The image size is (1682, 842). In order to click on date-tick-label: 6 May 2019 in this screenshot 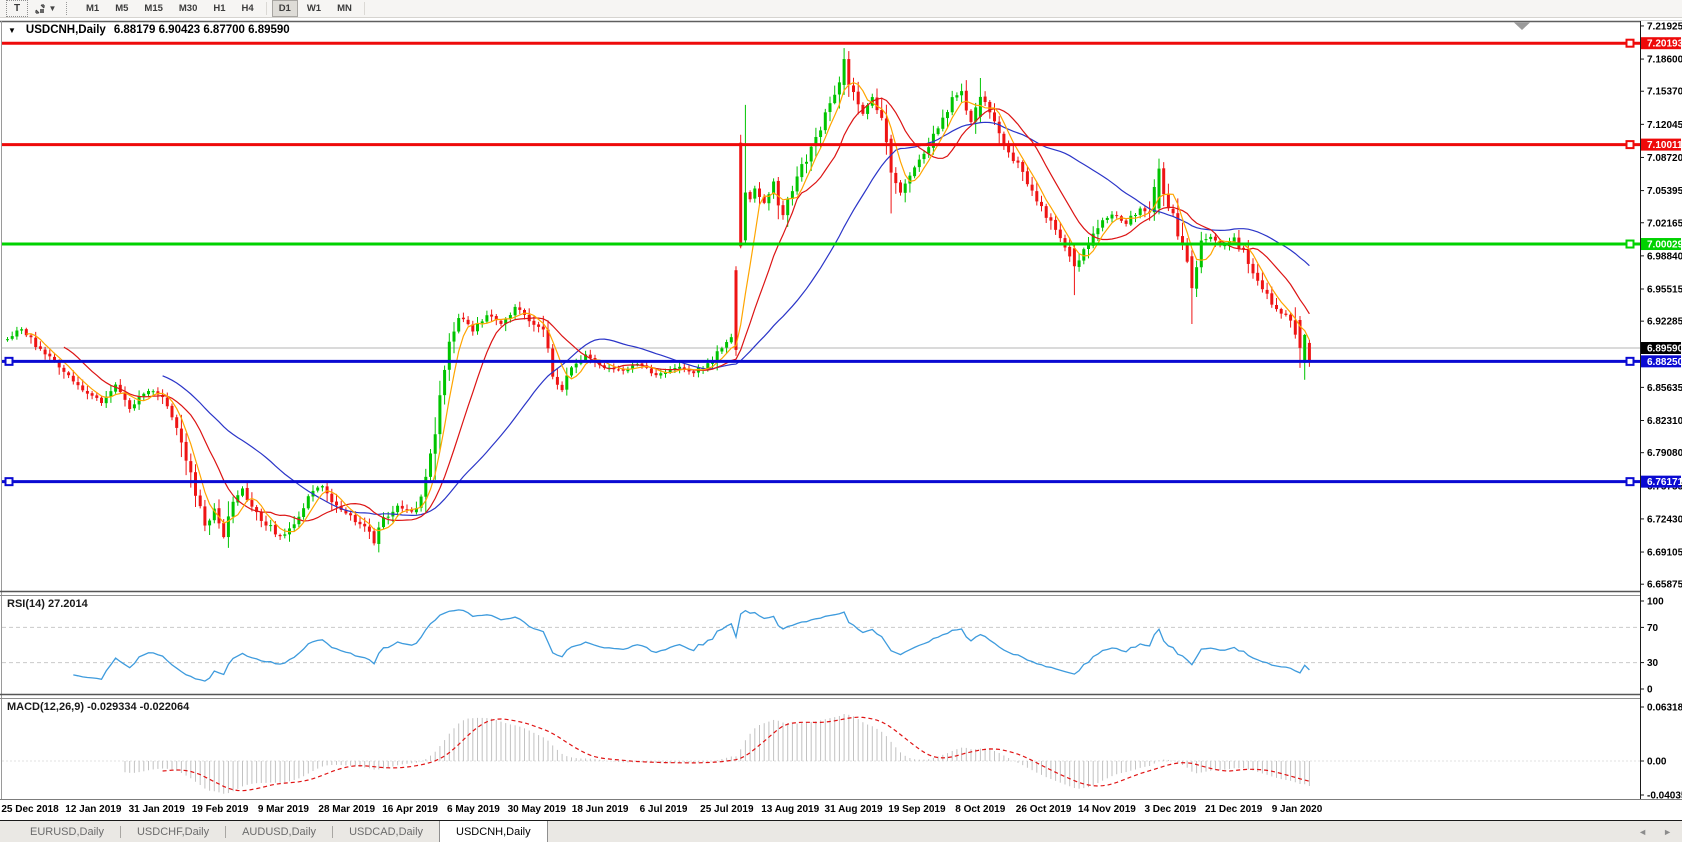, I will do `click(473, 809)`.